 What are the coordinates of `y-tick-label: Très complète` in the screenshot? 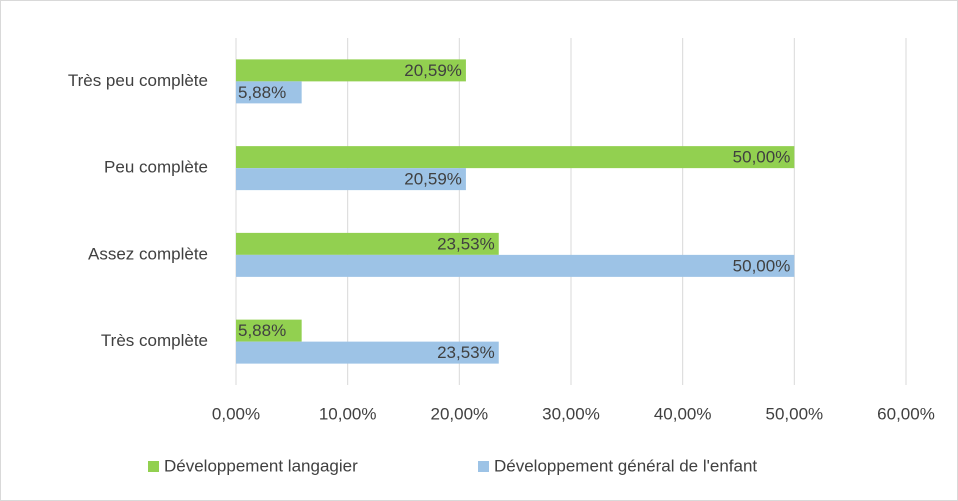 It's located at (154, 340).